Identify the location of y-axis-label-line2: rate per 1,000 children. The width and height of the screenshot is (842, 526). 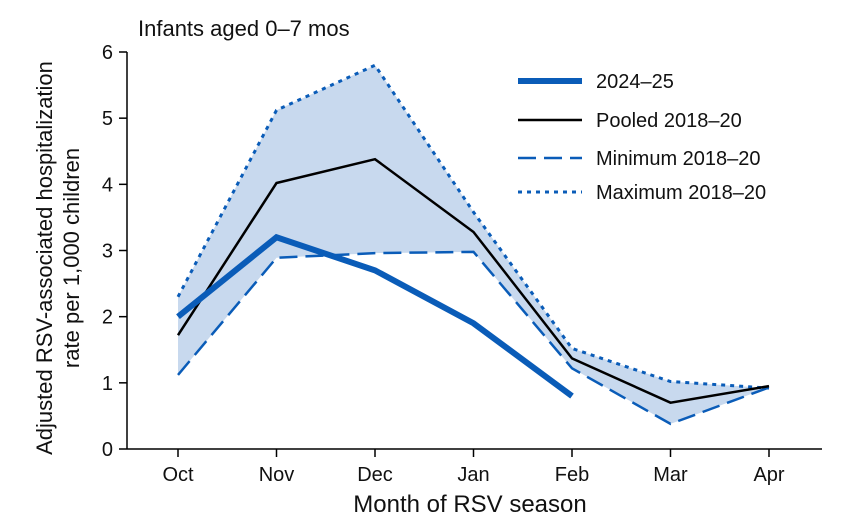
(71, 258).